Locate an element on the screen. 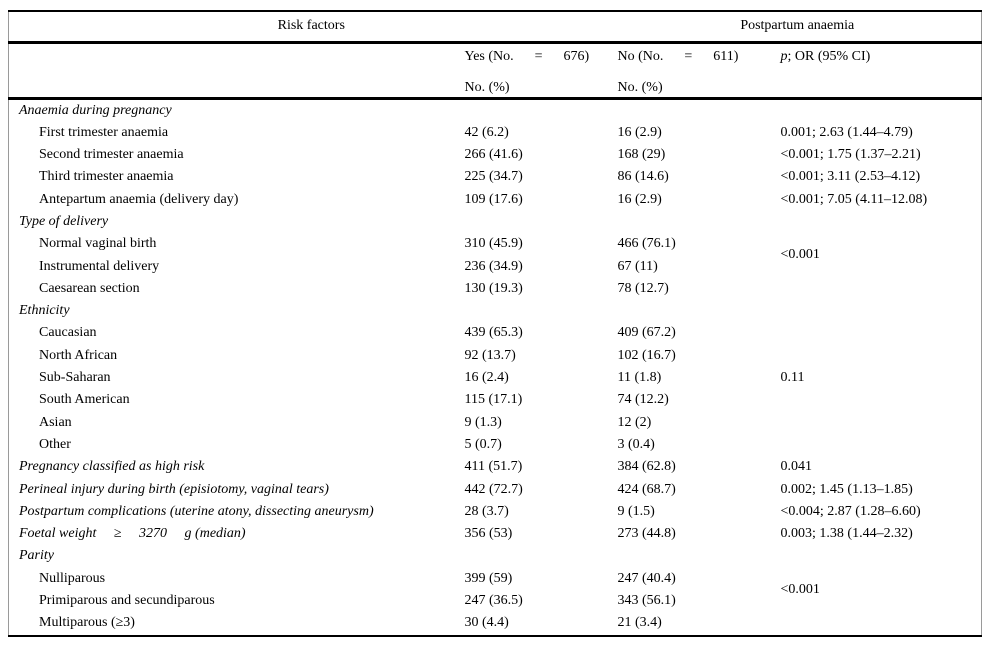 Image resolution: width=991 pixels, height=651 pixels. no-value: 9 (1.5) is located at coordinates (636, 511).